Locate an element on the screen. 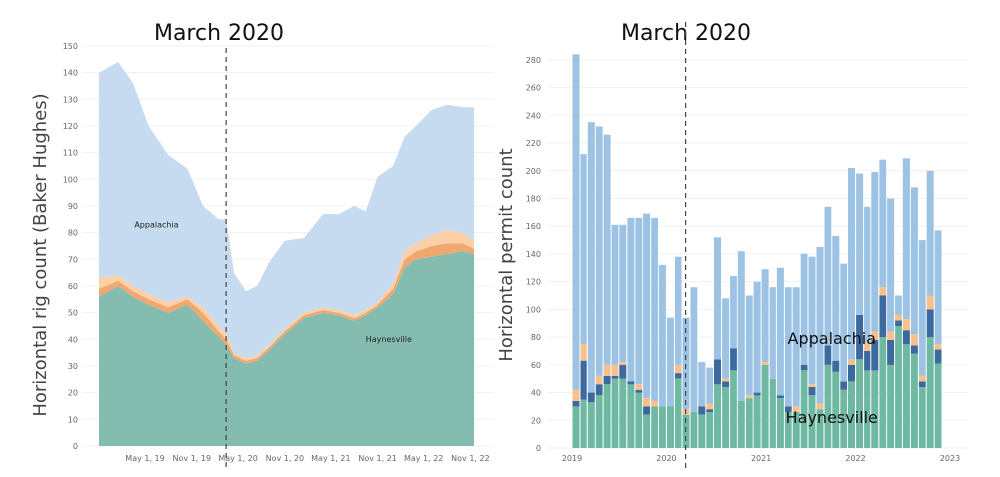 Image resolution: width=1000 pixels, height=477 pixels. rig-y-tick-label: 70 is located at coordinates (73, 259).